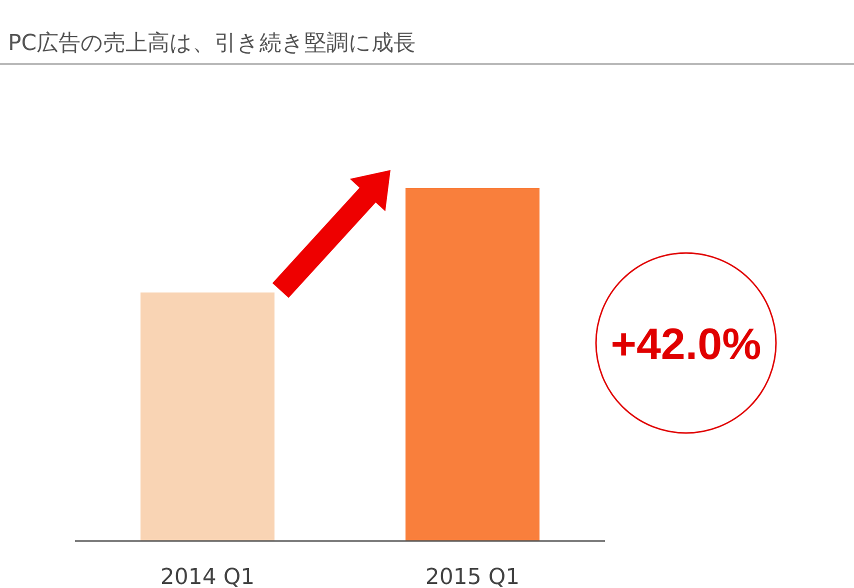  Describe the element at coordinates (686, 344) in the screenshot. I see `text: +42.0%` at that location.